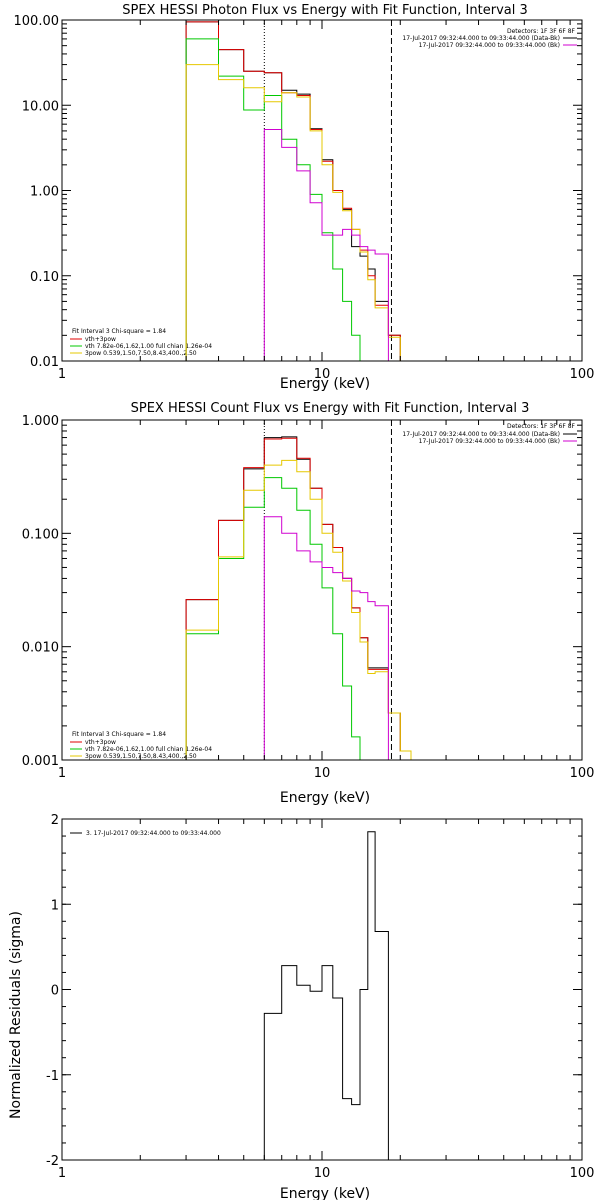  What do you see at coordinates (325, 798) in the screenshot?
I see `count-flux-xlabel: Energy (keV)` at bounding box center [325, 798].